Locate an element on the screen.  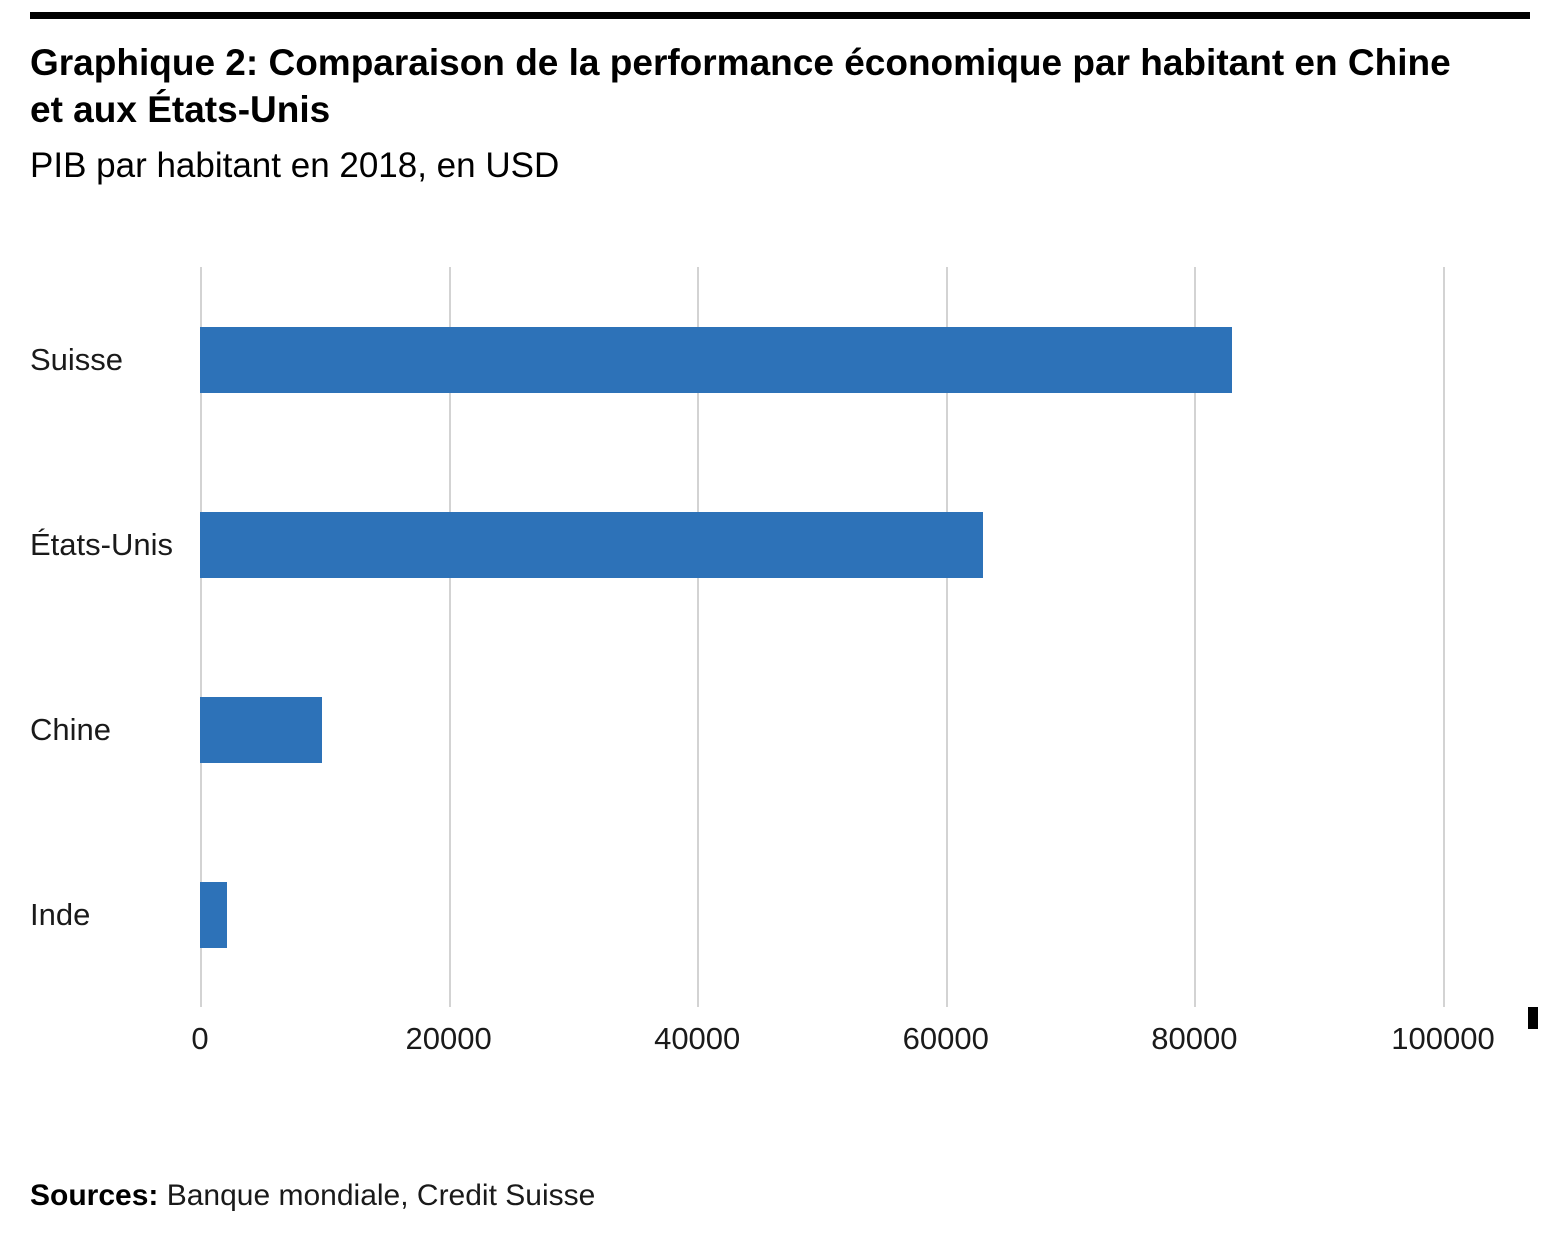
sources-line: Sources: Banque mondiale, Credit Suisse is located at coordinates (780, 1196).